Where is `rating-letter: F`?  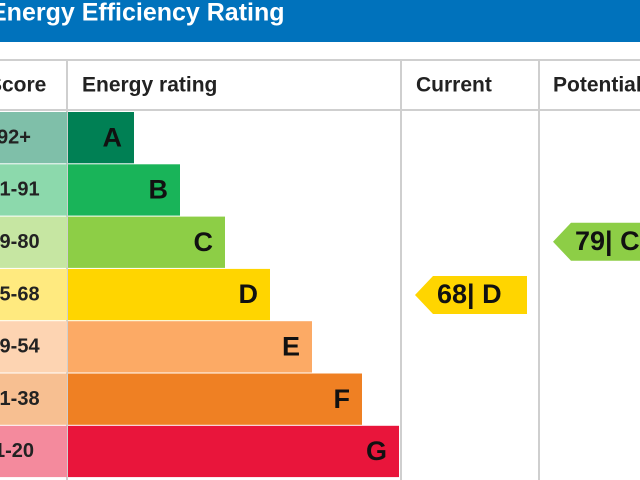 rating-letter: F is located at coordinates (342, 399).